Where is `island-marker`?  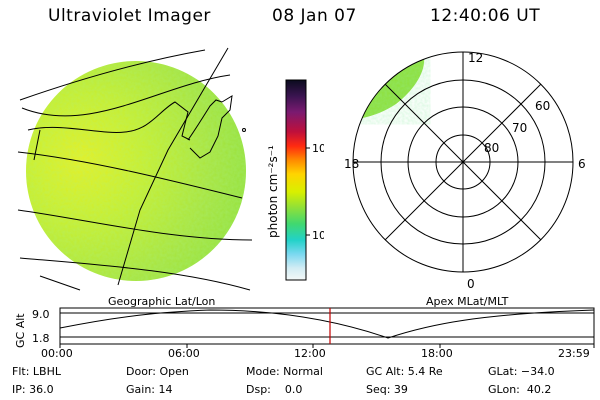
island-marker is located at coordinates (244, 130).